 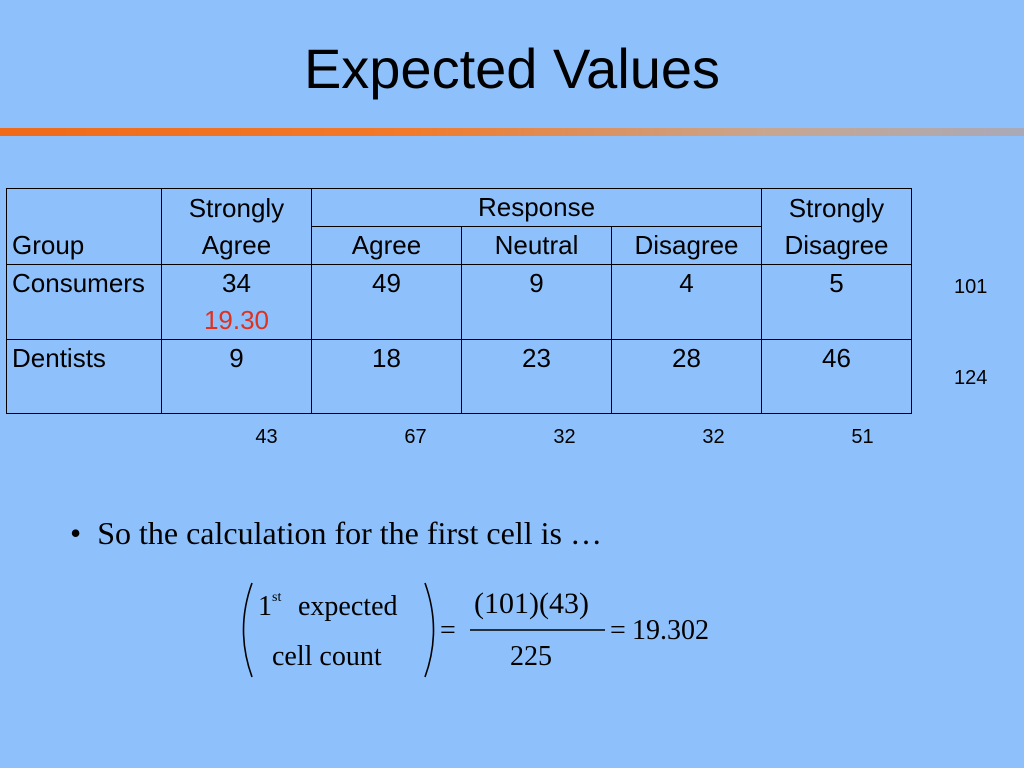 I want to click on cell: 4, so click(x=686, y=302).